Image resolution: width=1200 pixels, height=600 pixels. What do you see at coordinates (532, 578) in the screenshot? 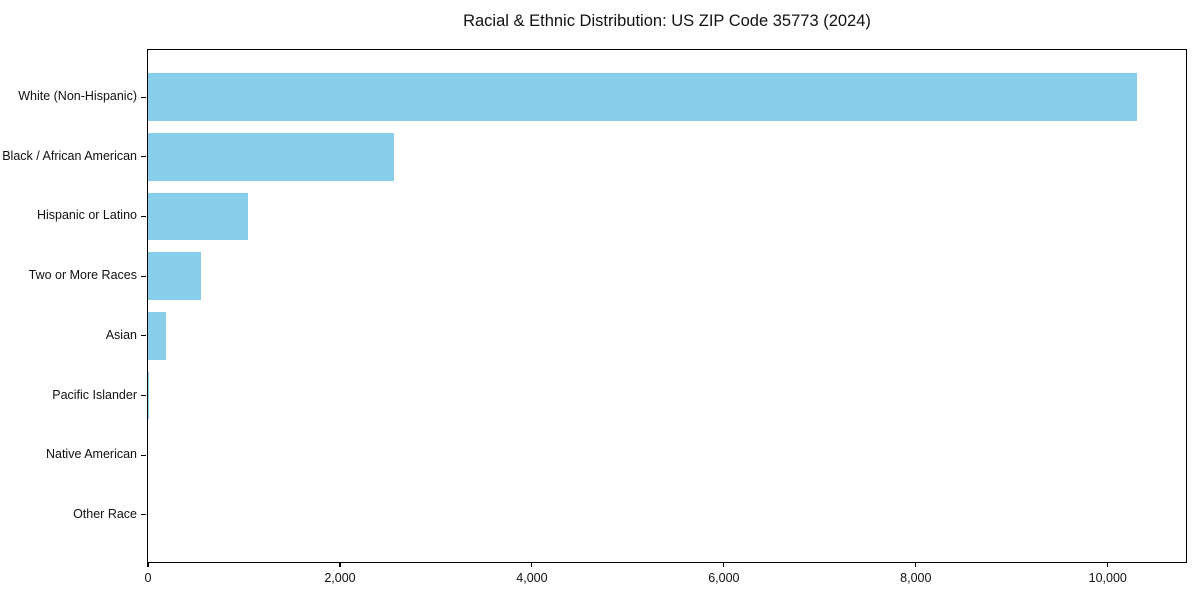
I see `x-tick-label: 4,000` at bounding box center [532, 578].